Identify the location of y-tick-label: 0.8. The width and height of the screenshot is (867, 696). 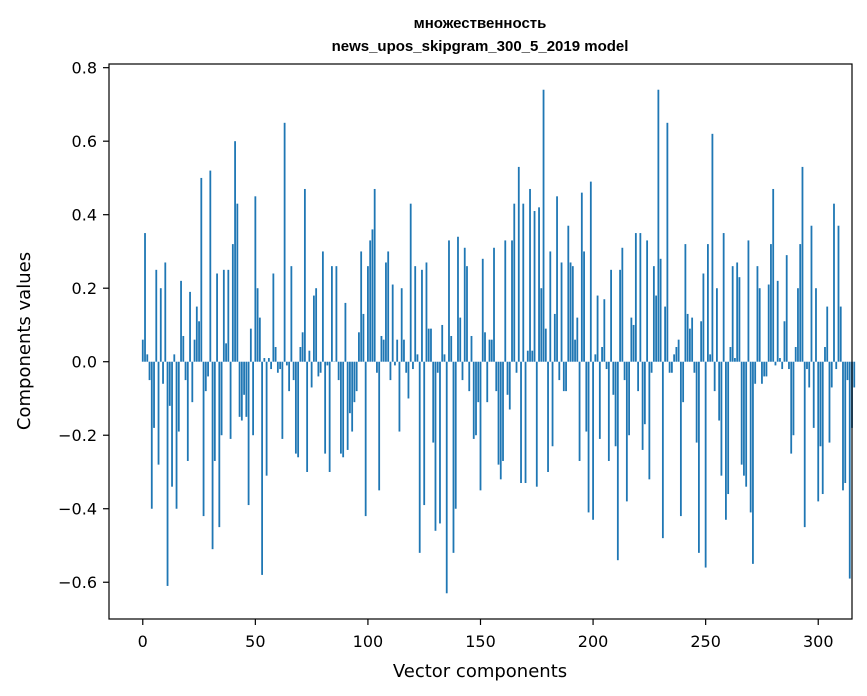
(84, 68).